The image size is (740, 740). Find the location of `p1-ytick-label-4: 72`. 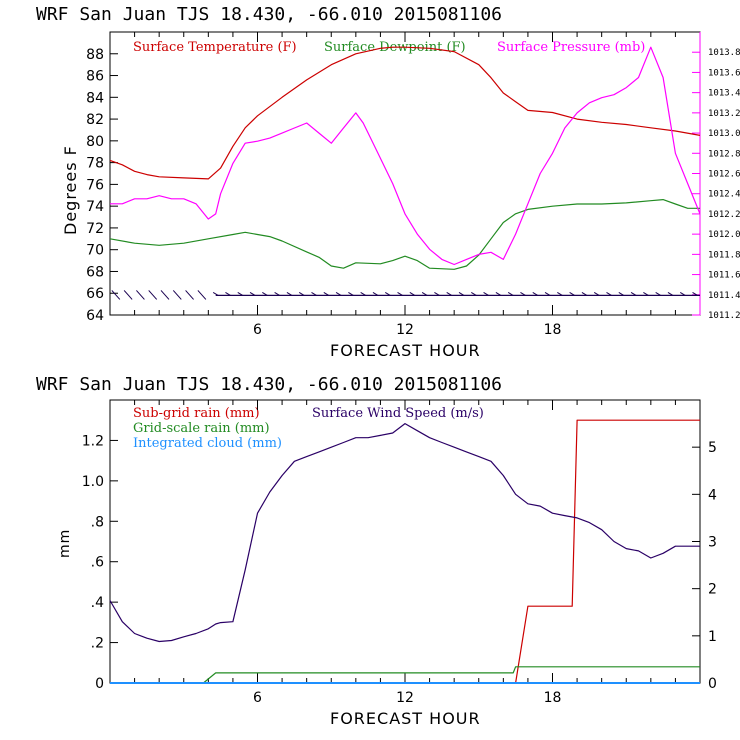

p1-ytick-label-4: 72 is located at coordinates (95, 229).